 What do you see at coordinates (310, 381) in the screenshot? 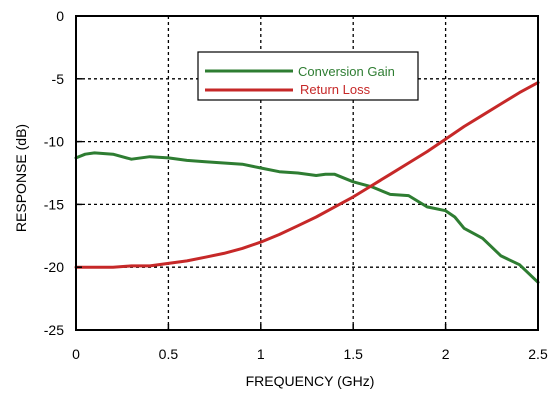
I see `x-axis-title: FREQUENCY (GHz)` at bounding box center [310, 381].